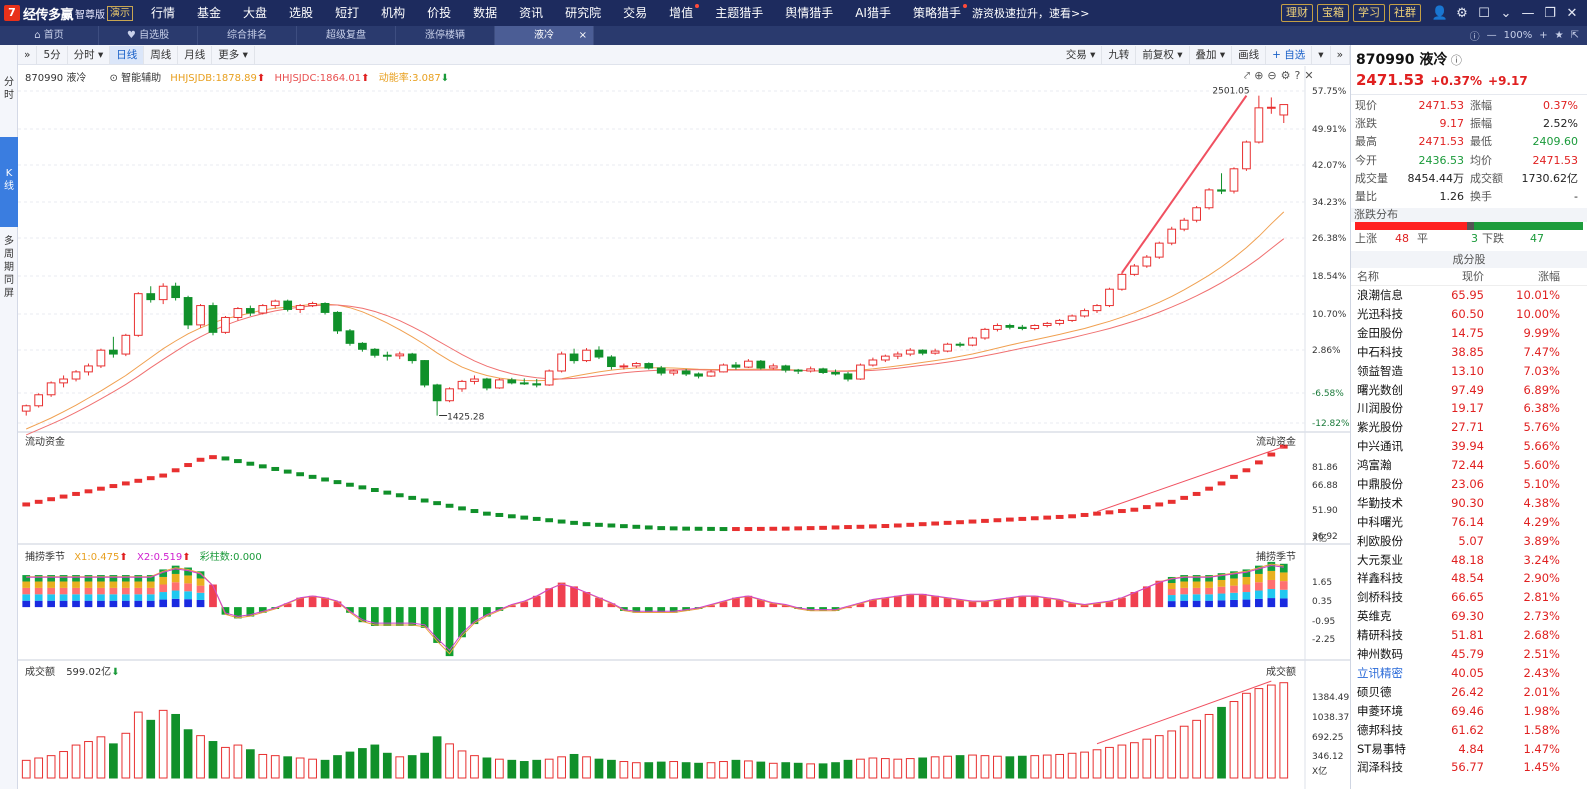 This screenshot has height=789, width=1587. Describe the element at coordinates (439, 13) in the screenshot. I see `menu-item-6: 价投` at that location.